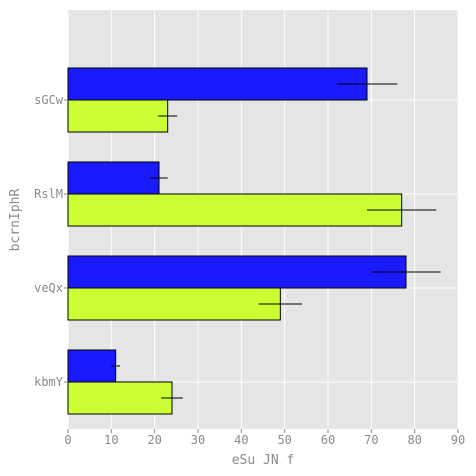 The width and height of the screenshot is (476, 476). Describe the element at coordinates (48, 194) in the screenshot. I see `y-tick-label: RslM` at that location.